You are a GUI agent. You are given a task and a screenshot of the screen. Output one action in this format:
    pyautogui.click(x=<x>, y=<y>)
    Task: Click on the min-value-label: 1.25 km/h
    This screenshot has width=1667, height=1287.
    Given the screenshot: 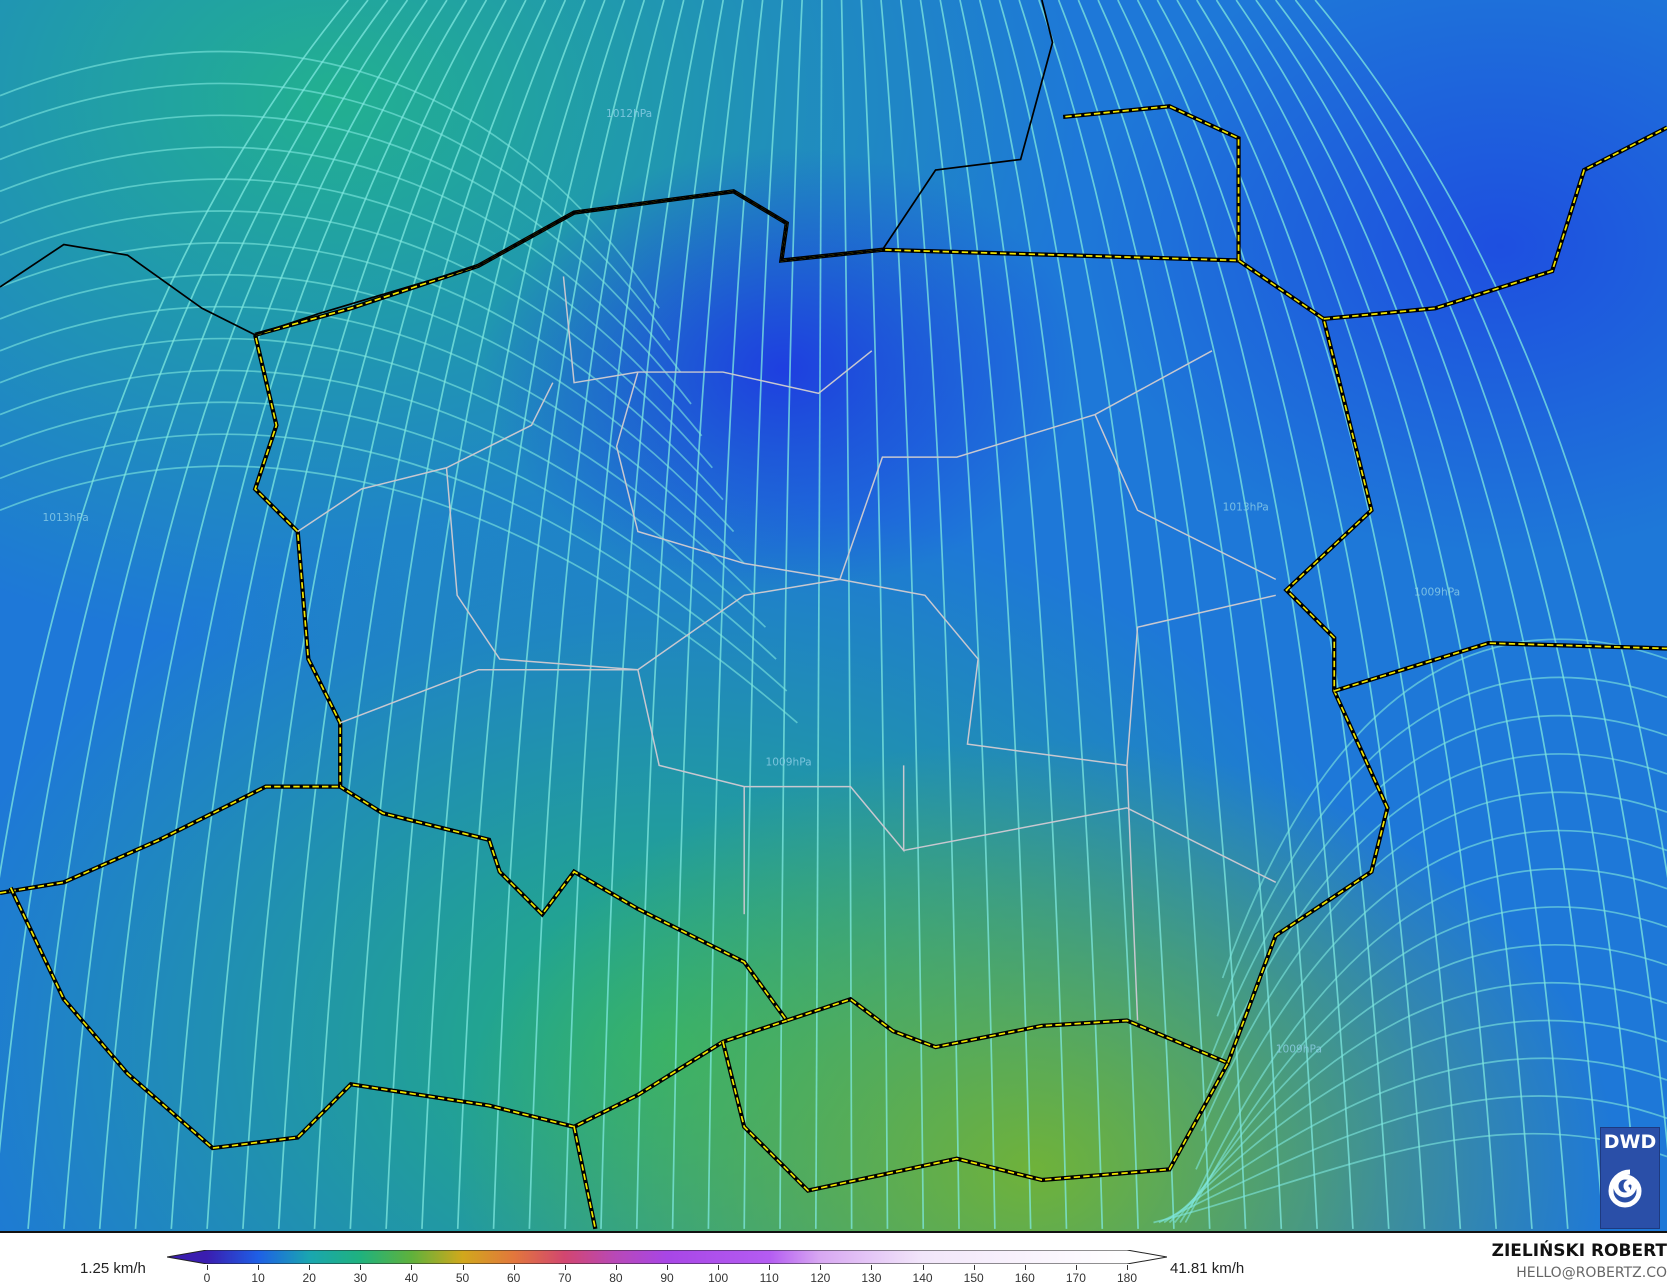 What is the action you would take?
    pyautogui.click(x=113, y=1268)
    